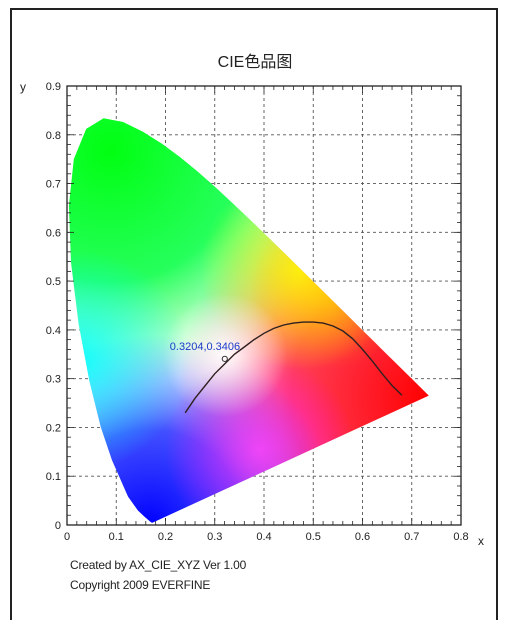  What do you see at coordinates (362, 537) in the screenshot?
I see `x-tick-label: 0.6` at bounding box center [362, 537].